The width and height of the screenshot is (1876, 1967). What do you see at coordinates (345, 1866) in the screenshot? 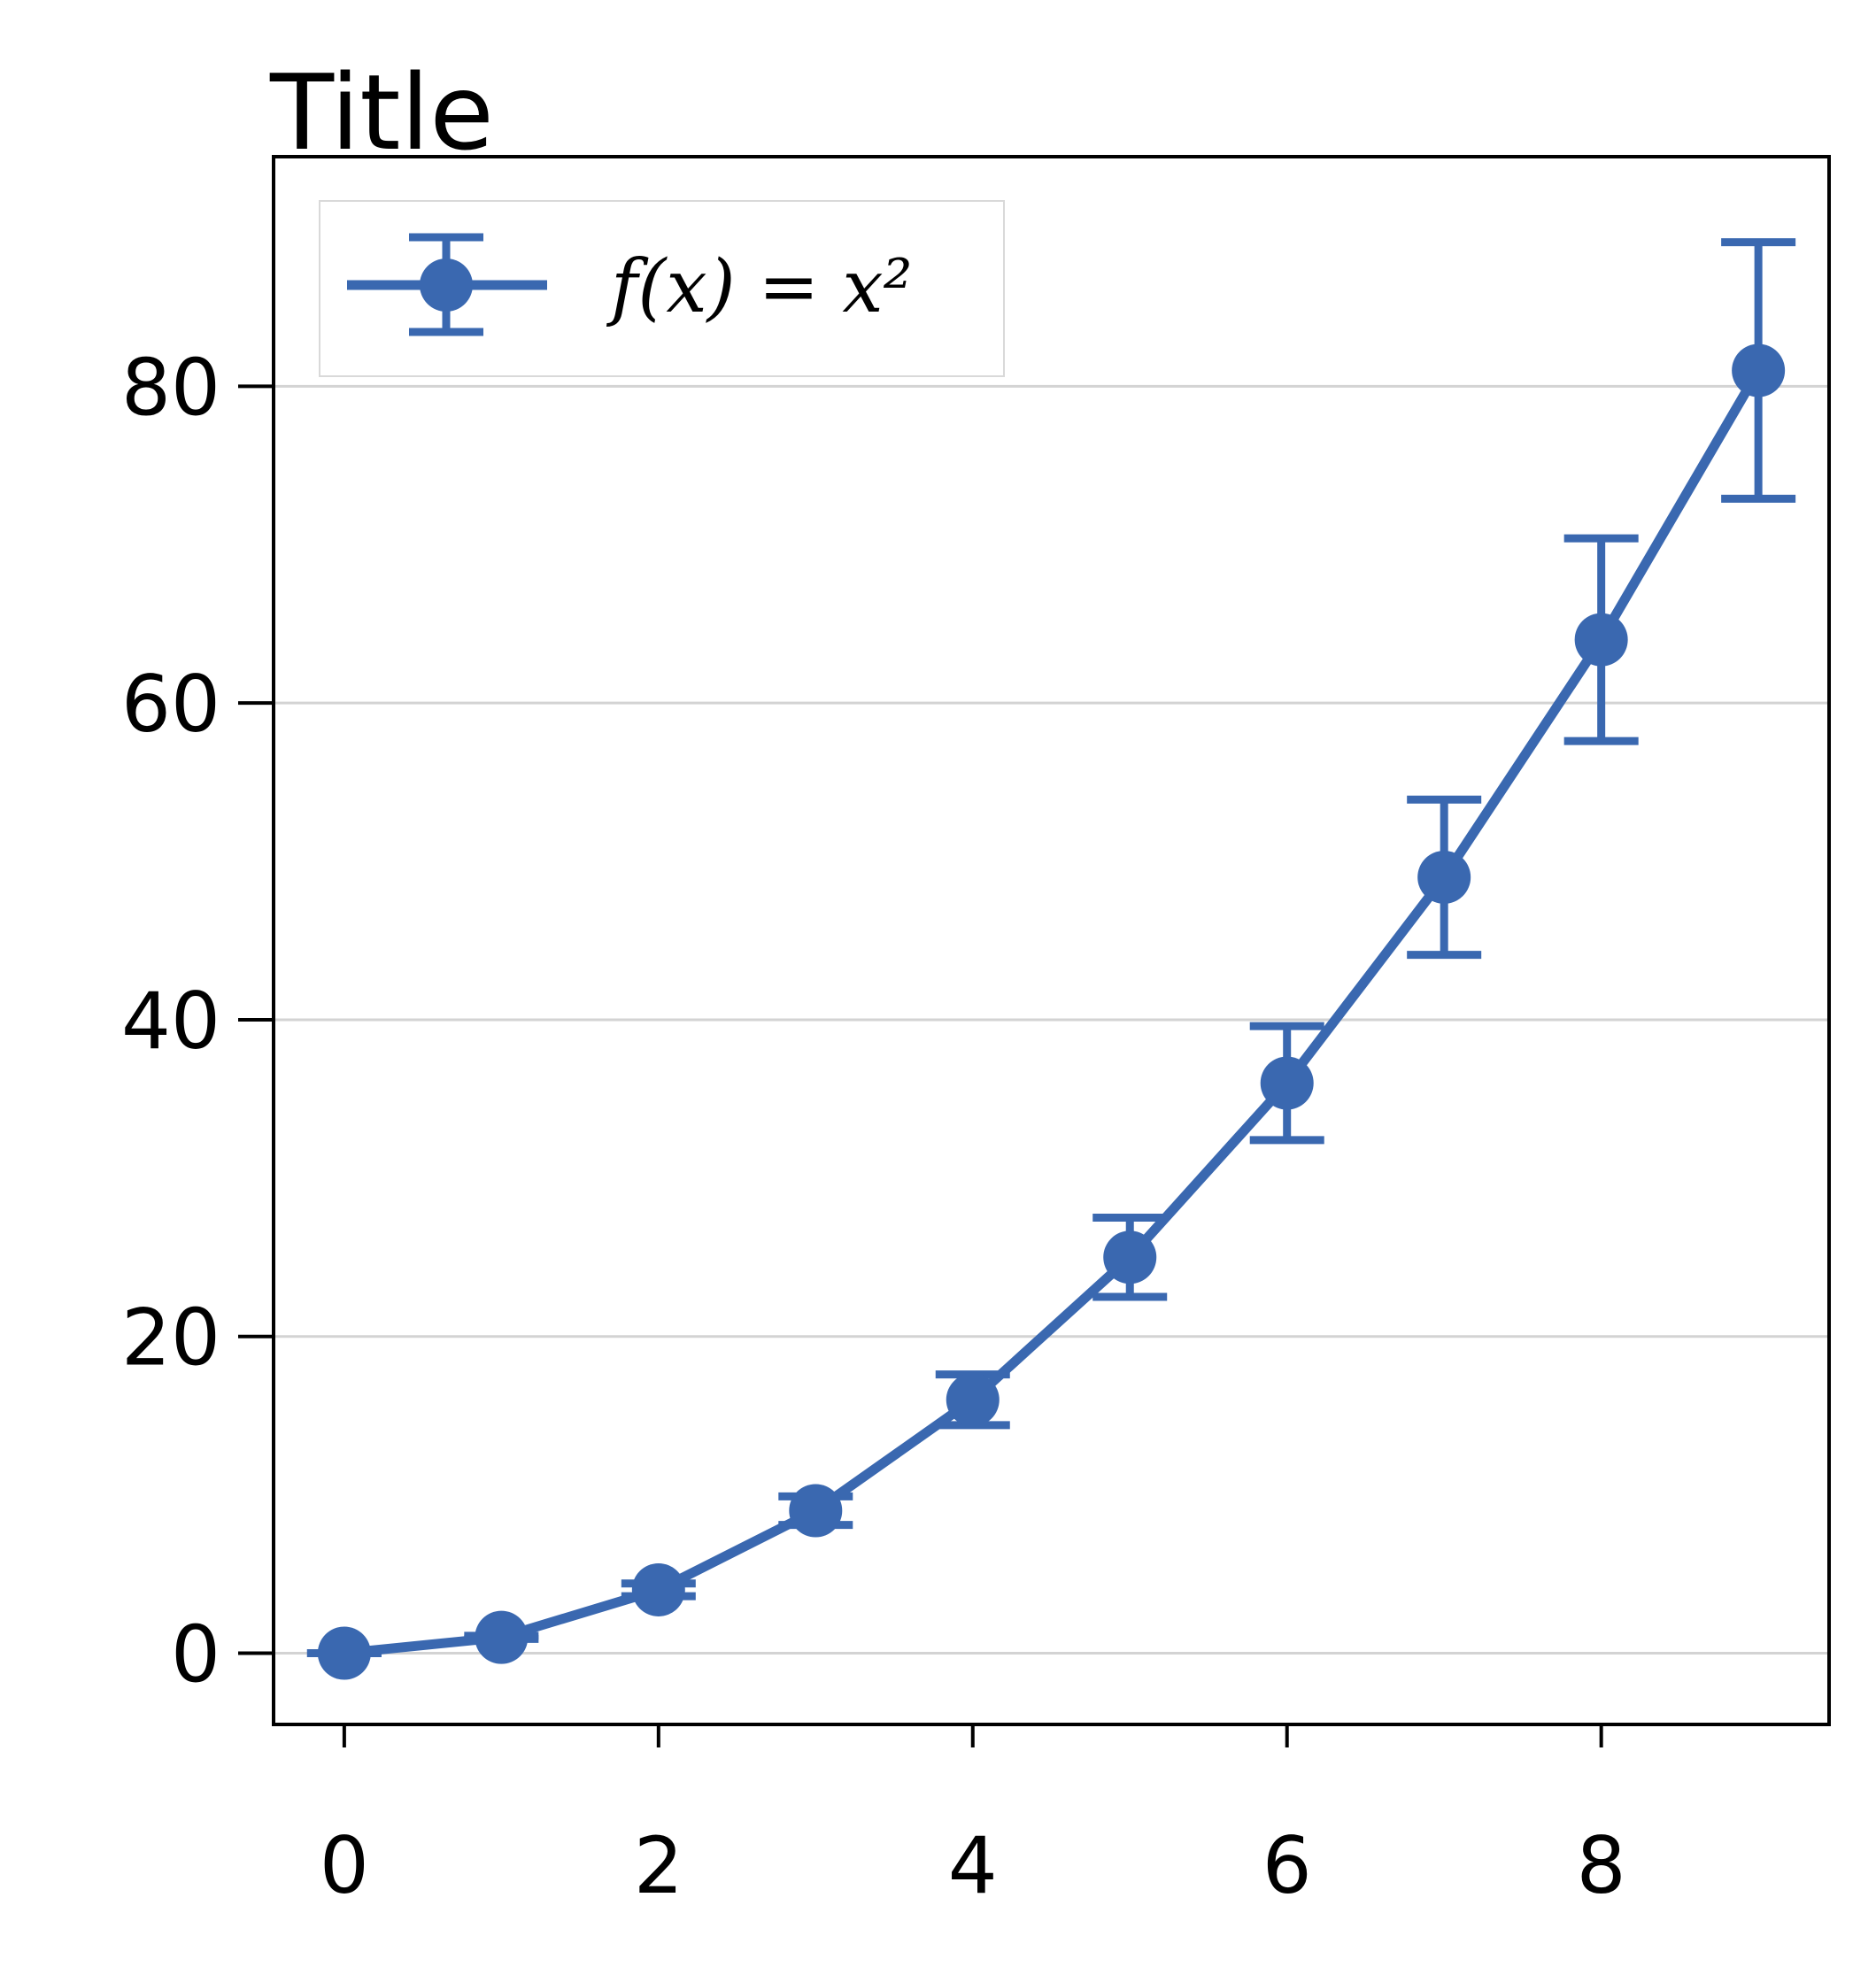
I see `x-tick-label: 0` at bounding box center [345, 1866].